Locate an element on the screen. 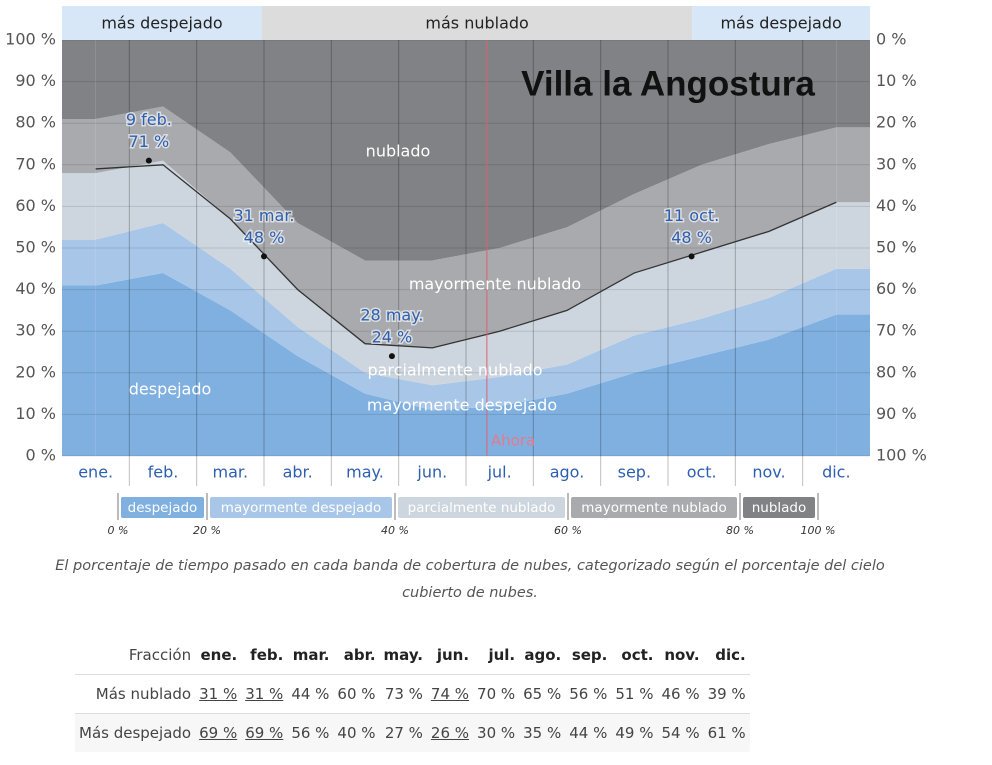 This screenshot has width=992, height=765. header-cell: dic. is located at coordinates (730, 655).